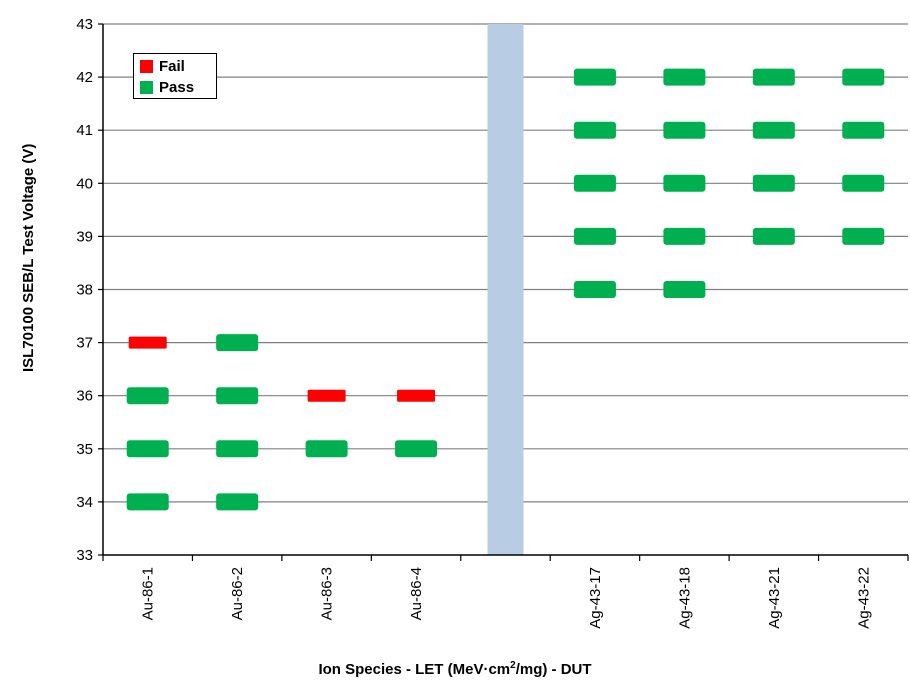  I want to click on y-tick-label: 35, so click(84, 449).